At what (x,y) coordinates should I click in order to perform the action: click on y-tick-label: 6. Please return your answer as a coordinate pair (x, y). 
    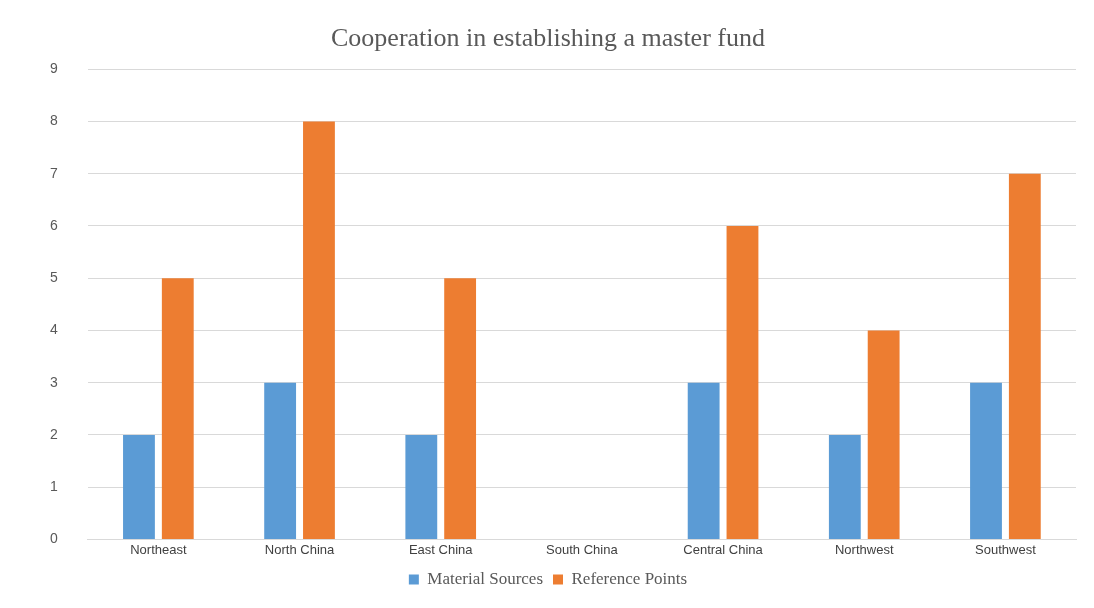
    Looking at the image, I should click on (53, 224).